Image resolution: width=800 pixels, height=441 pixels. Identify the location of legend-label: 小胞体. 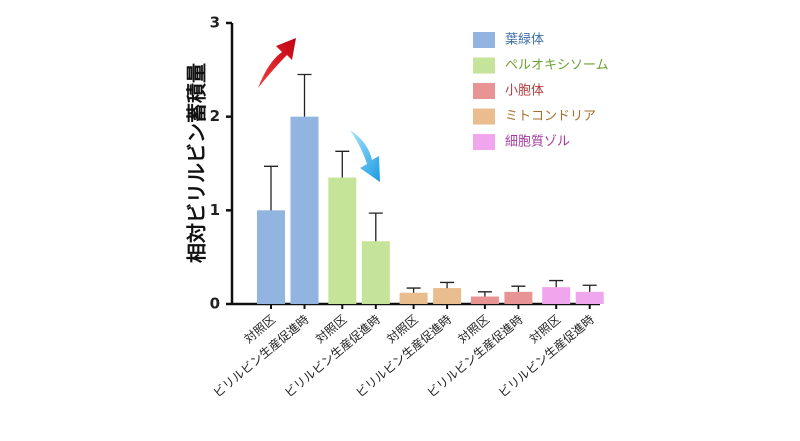
(524, 91).